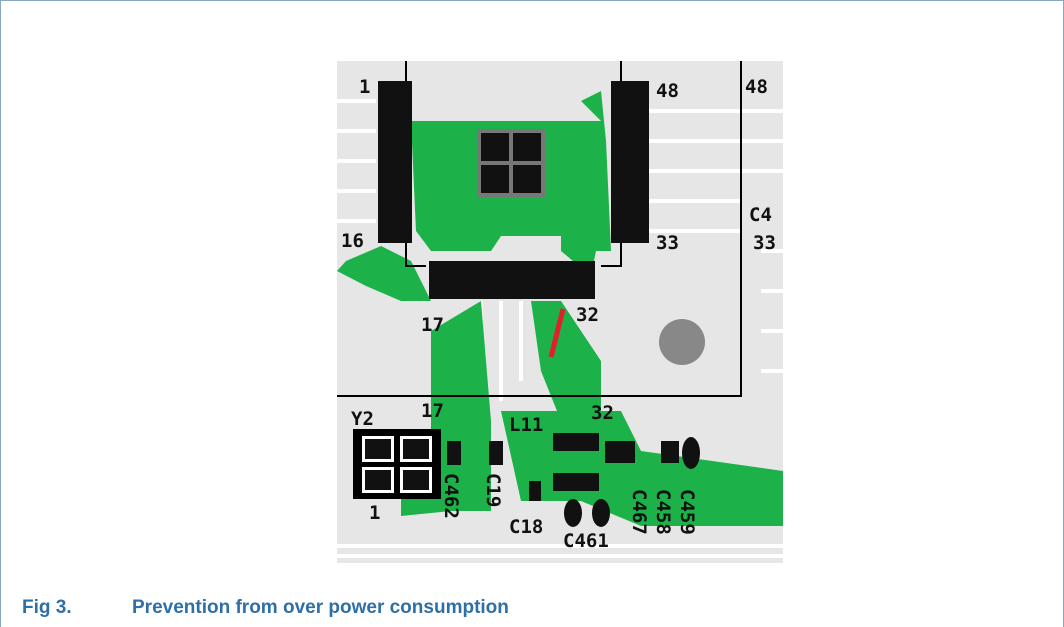 This screenshot has height=627, width=1064. Describe the element at coordinates (526, 527) in the screenshot. I see `board-label: C18` at that location.